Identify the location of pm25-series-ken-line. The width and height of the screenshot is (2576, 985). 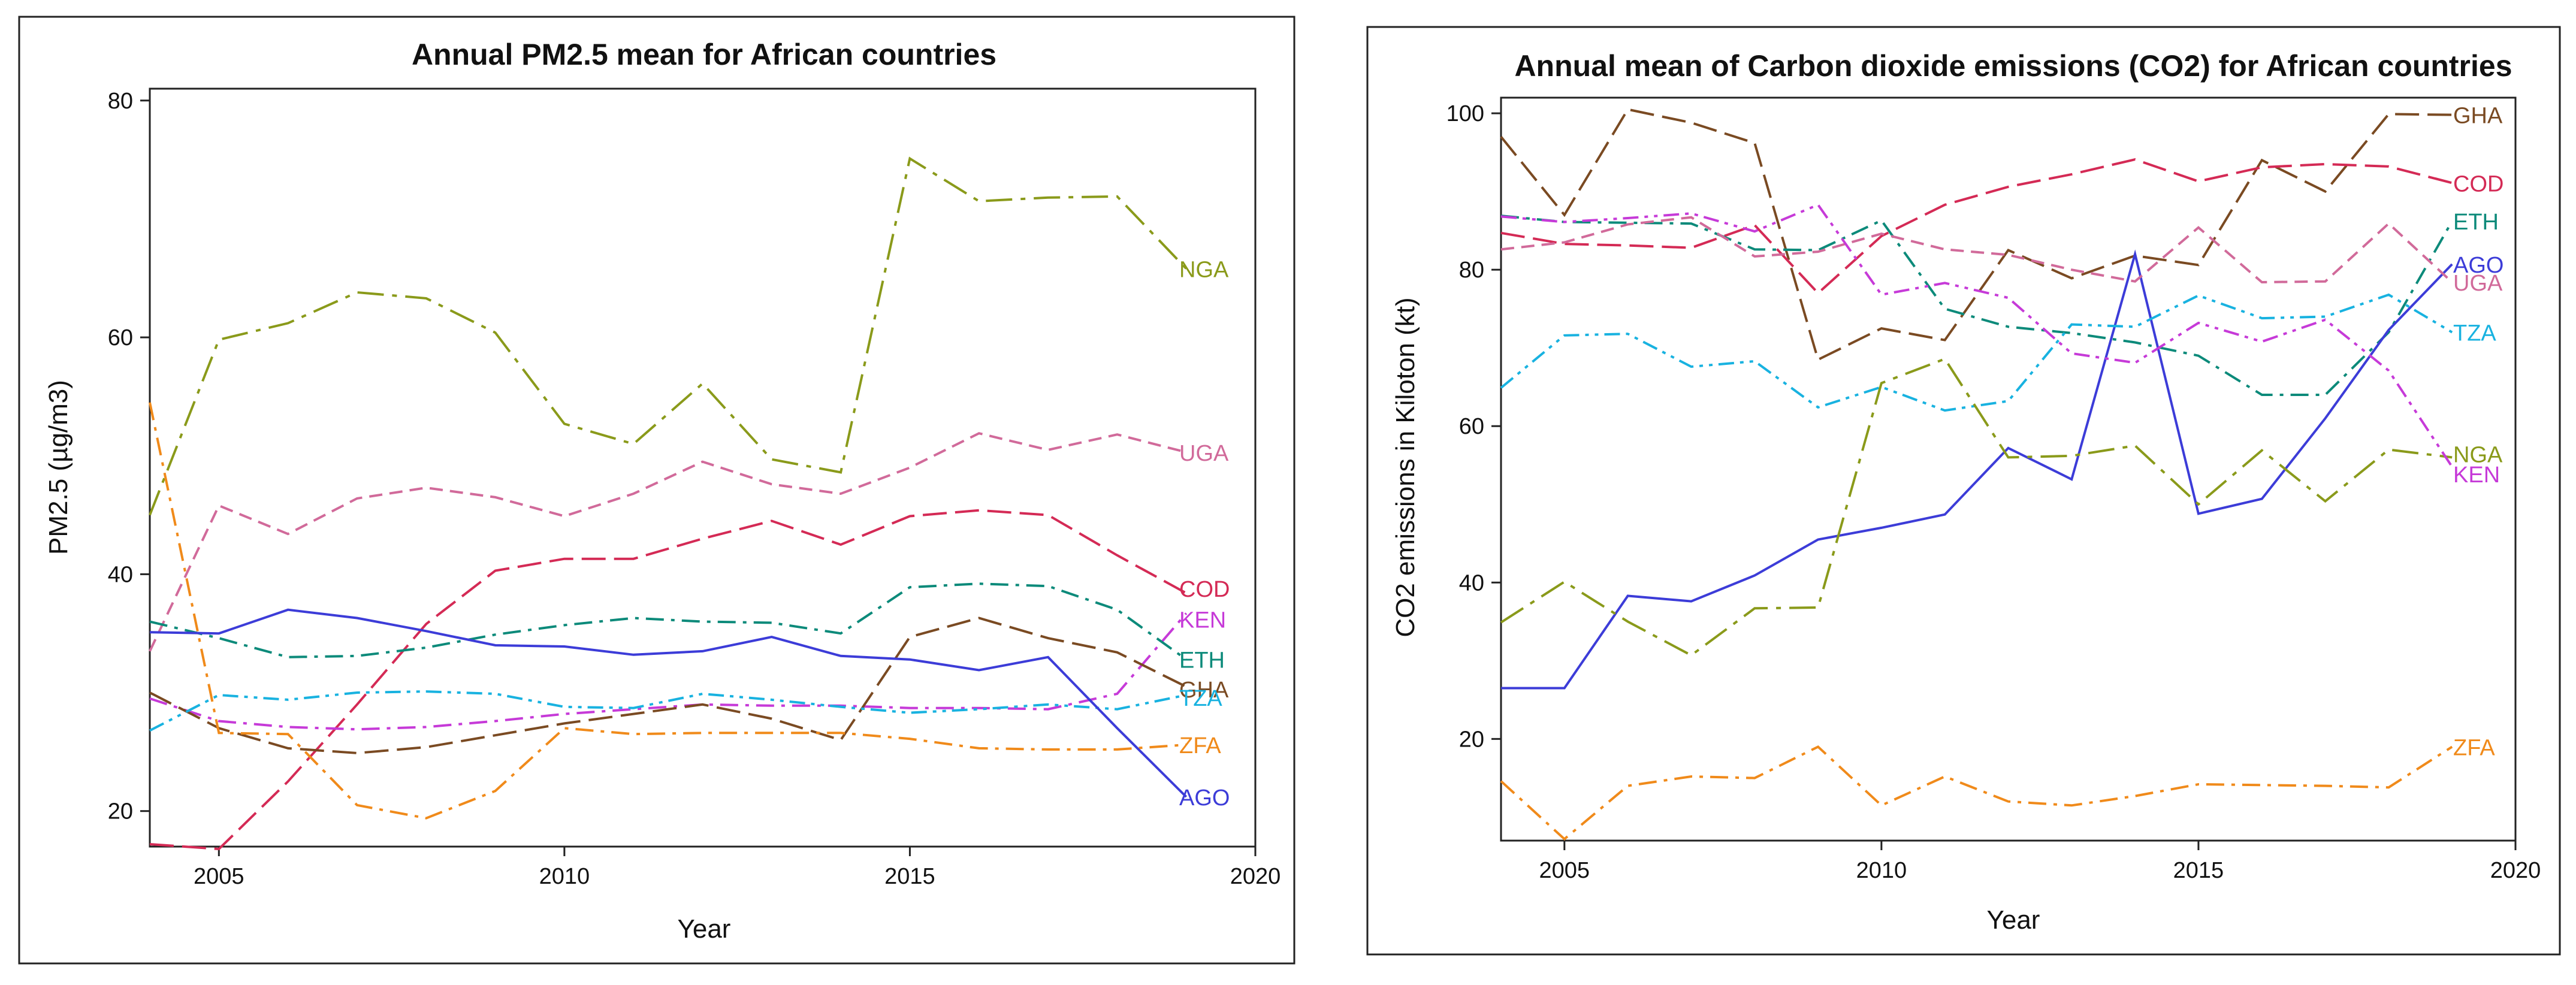
(668, 671).